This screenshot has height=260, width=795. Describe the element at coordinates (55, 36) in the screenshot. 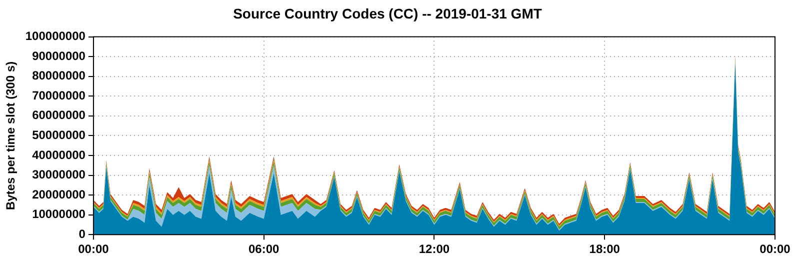

I see `y-tick-label: 100000000` at that location.